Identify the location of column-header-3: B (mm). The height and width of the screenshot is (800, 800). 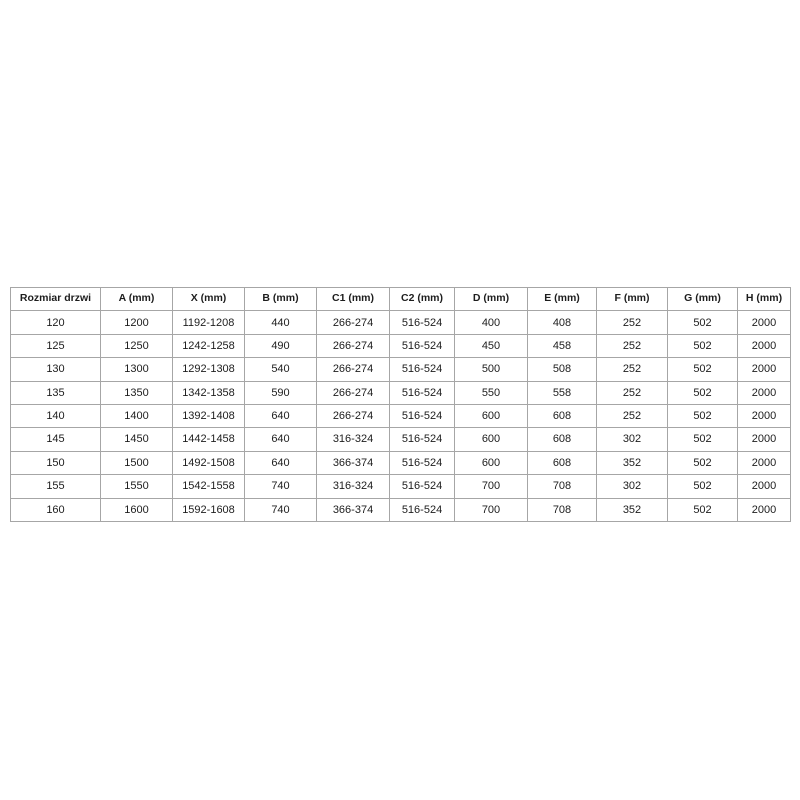
(280, 299).